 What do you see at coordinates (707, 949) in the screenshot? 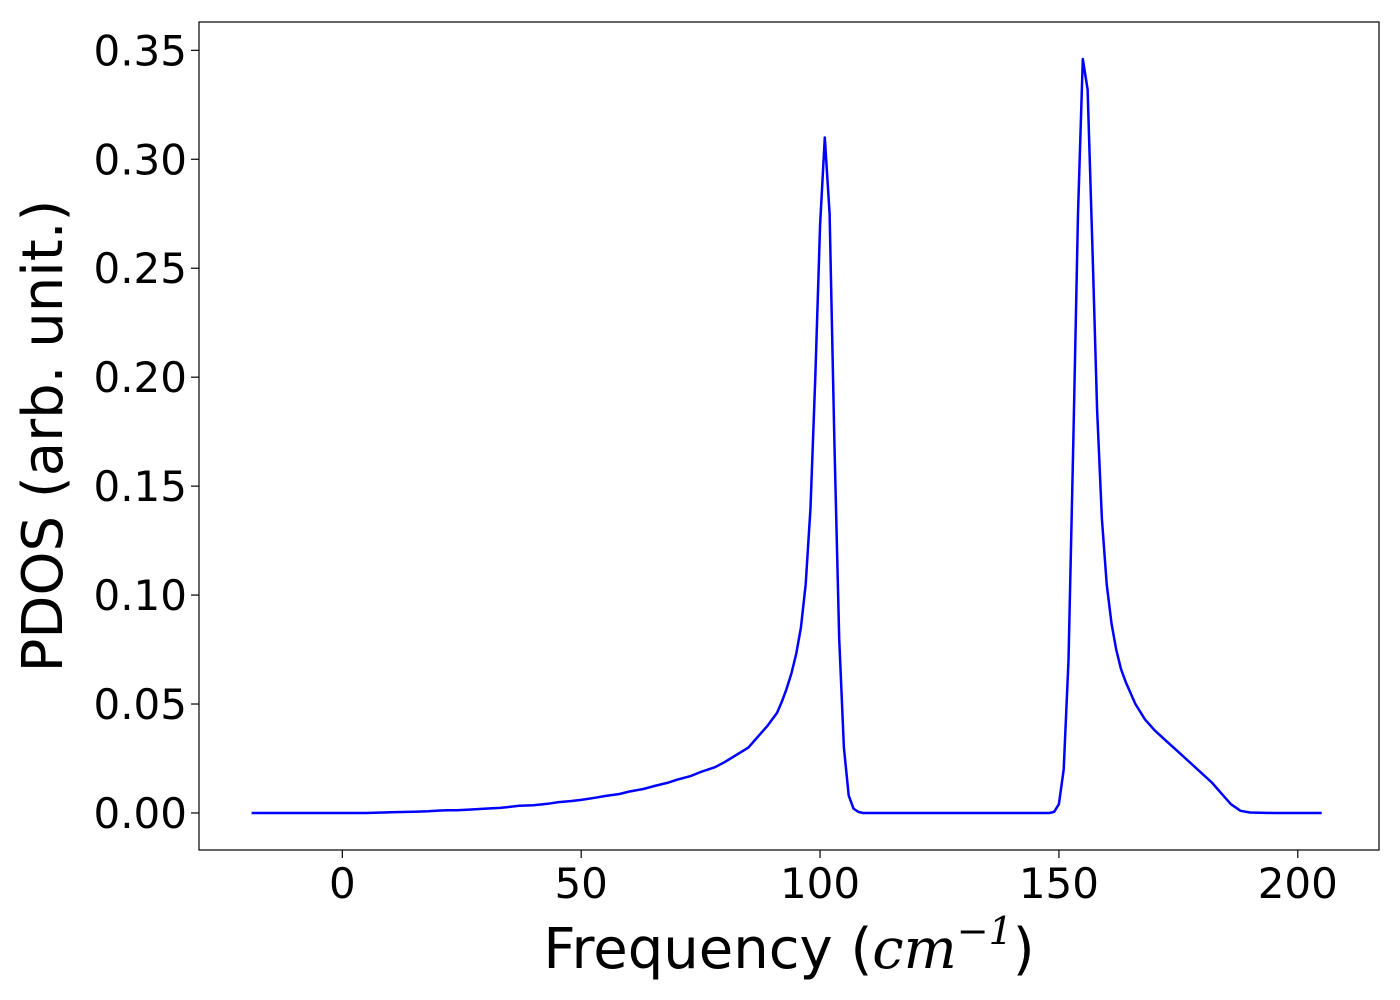
I see `x-axis-label-prefix: Frequency (` at bounding box center [707, 949].